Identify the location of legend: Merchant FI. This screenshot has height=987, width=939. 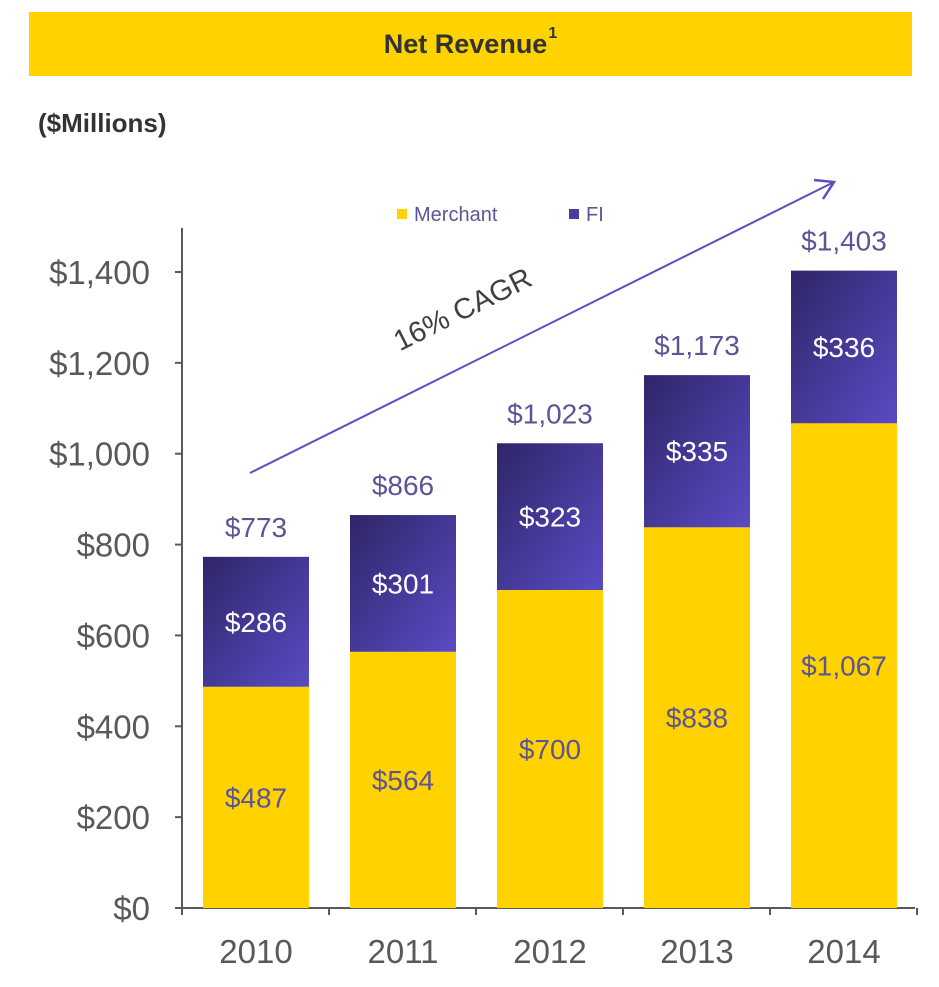
(500, 215).